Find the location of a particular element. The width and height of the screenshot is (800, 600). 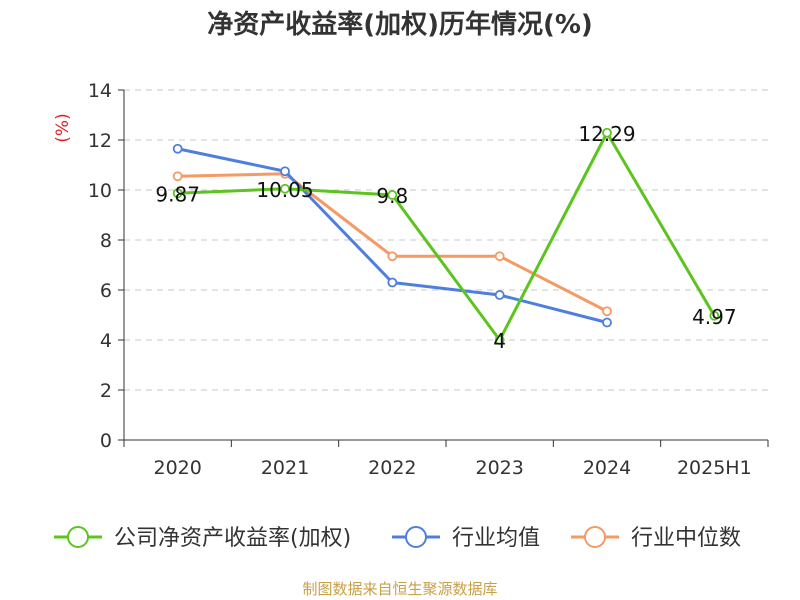

legend-entry-label: 公司净资产收益率(加权) is located at coordinates (232, 538).